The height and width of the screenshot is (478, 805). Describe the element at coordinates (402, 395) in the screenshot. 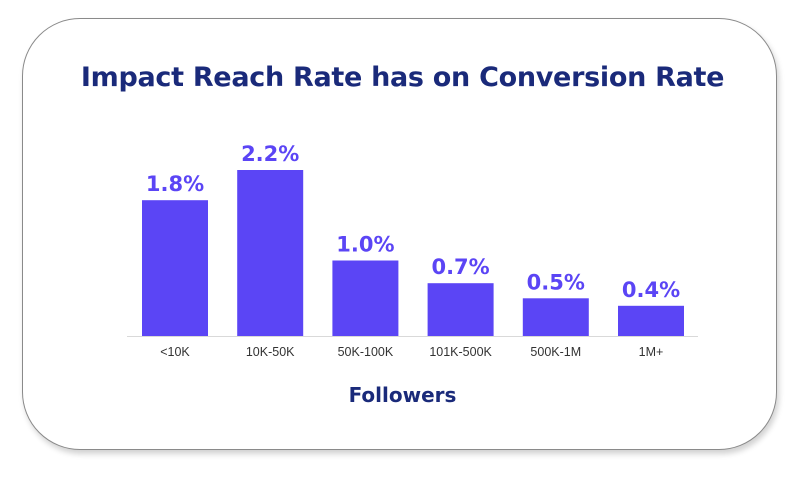

I see `x-axis-label: Followers` at that location.